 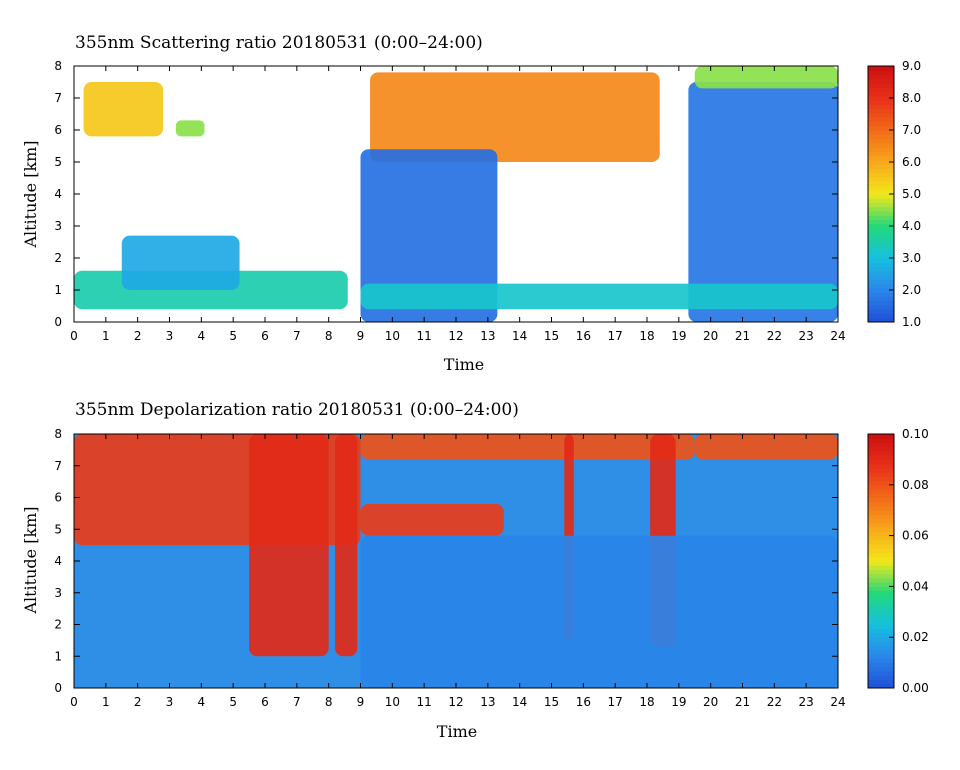 What do you see at coordinates (106, 702) in the screenshot?
I see `depolarization-ratio-x-tick-label: 1` at bounding box center [106, 702].